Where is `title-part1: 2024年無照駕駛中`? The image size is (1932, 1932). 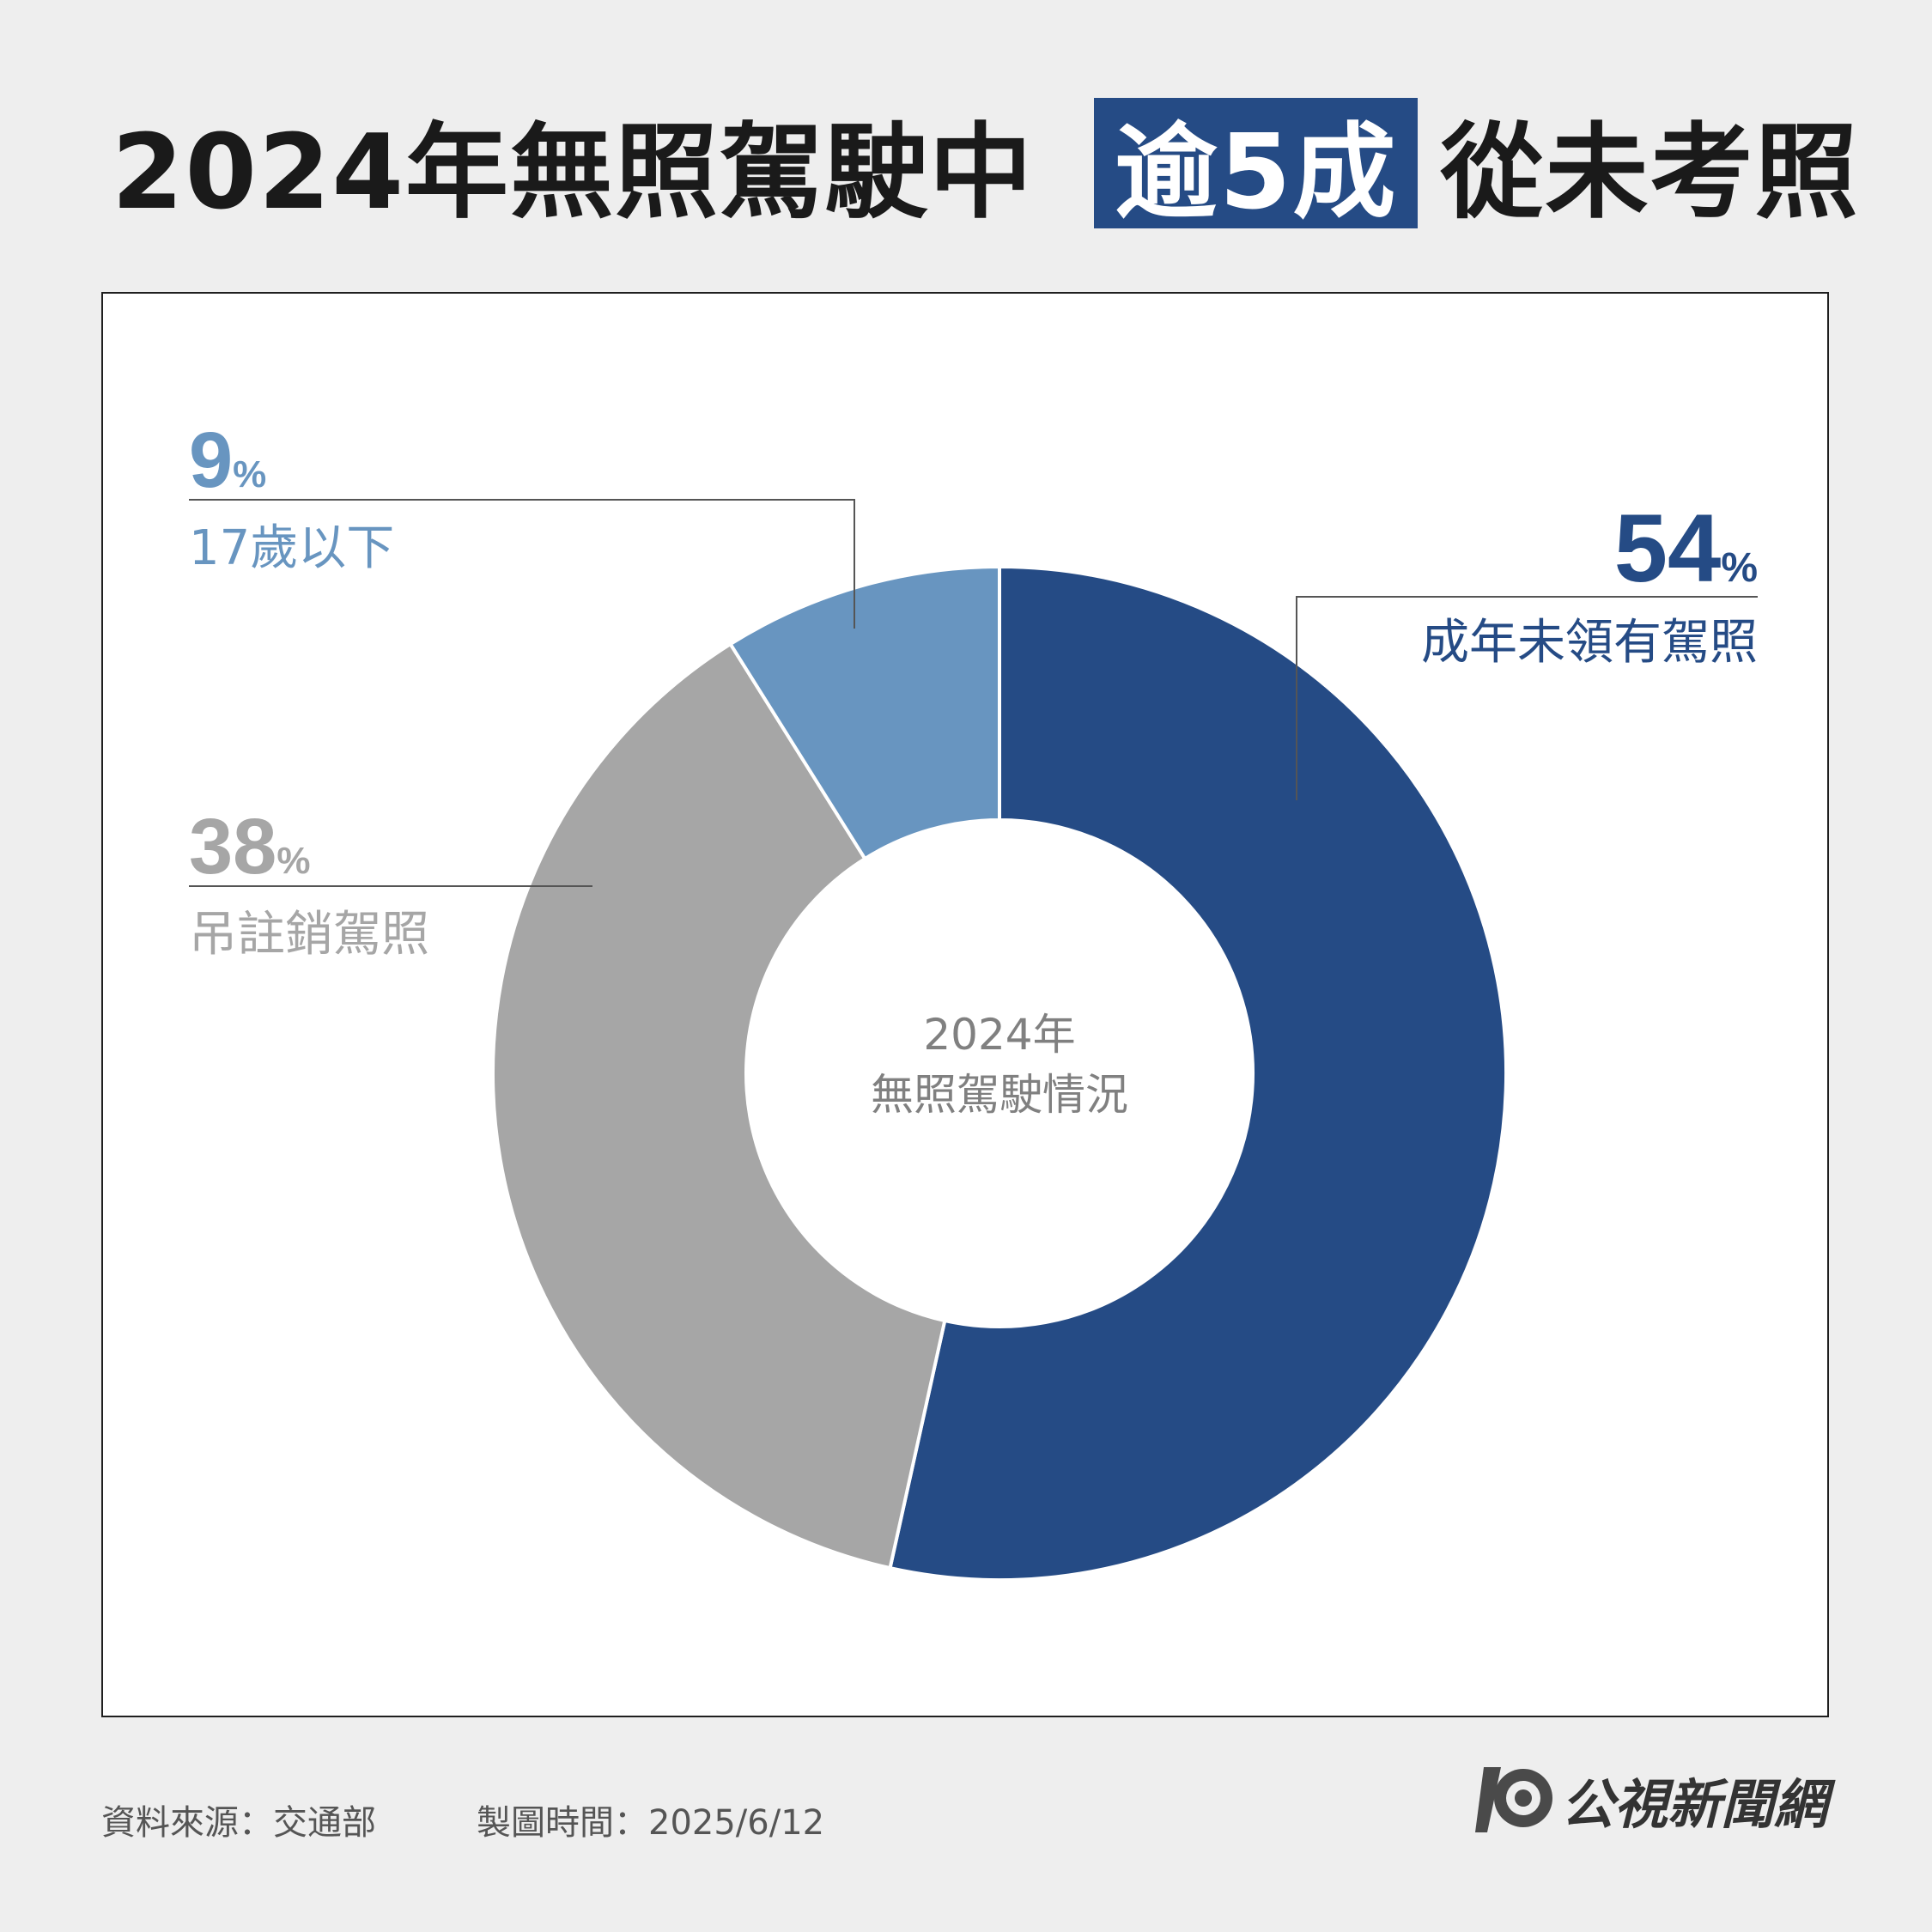
title-part1: 2024年無照駕駛中 is located at coordinates (573, 173).